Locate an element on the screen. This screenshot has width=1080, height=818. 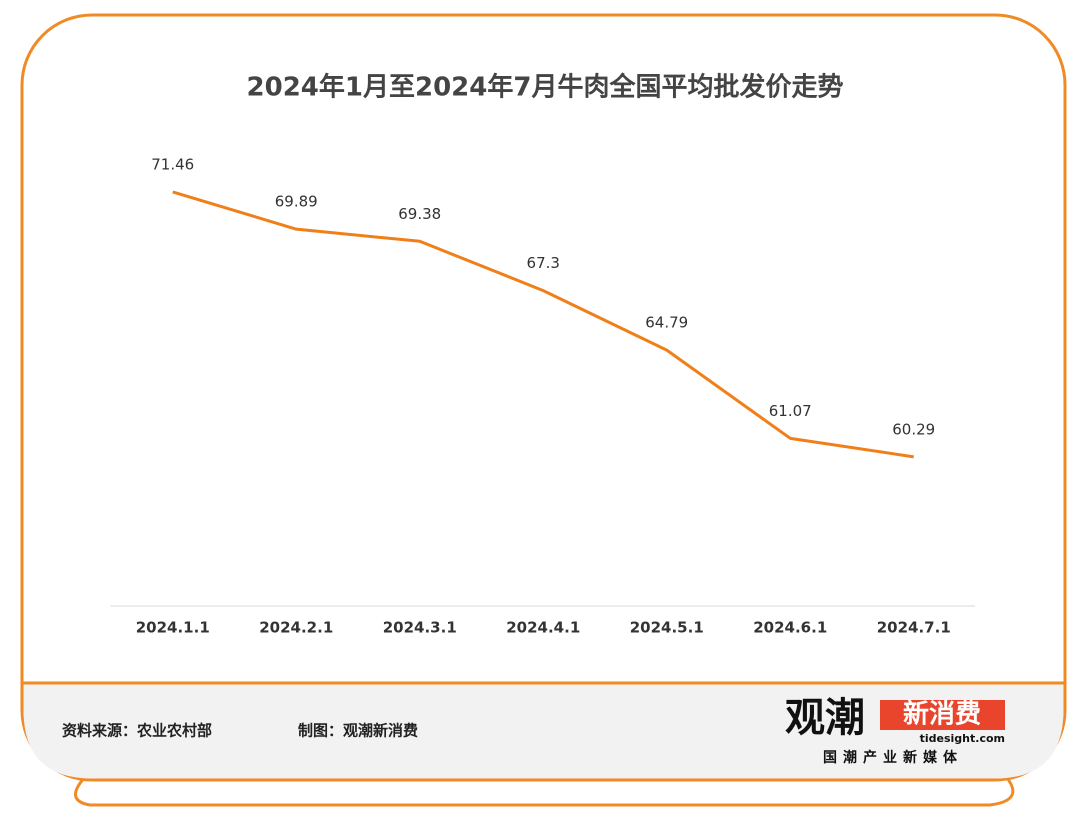
value-label: 71.46 is located at coordinates (172, 164).